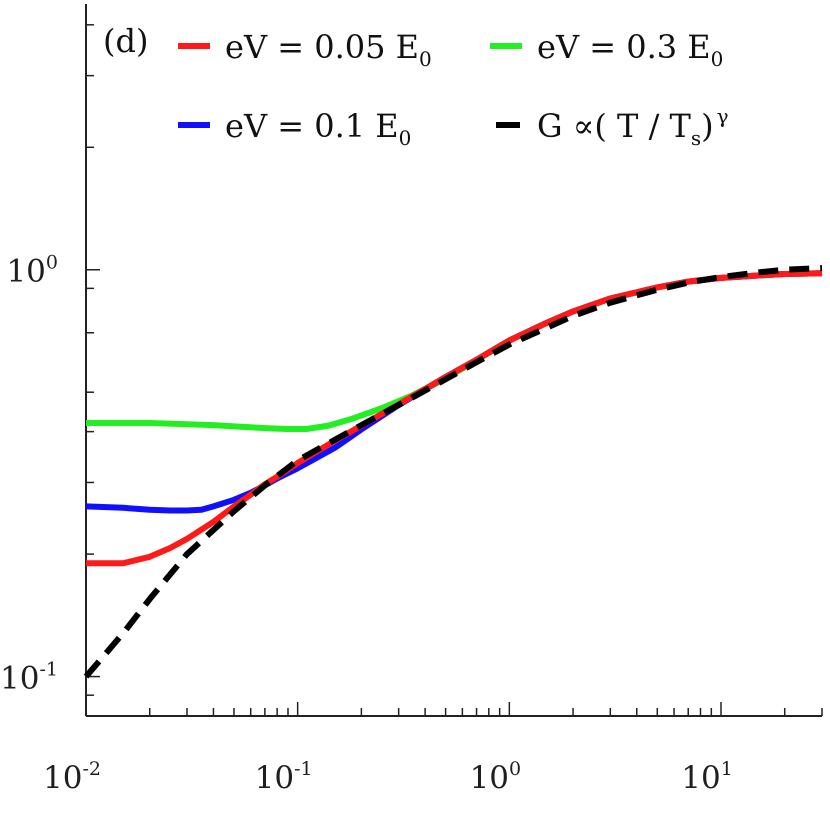 This screenshot has width=830, height=830. Describe the element at coordinates (707, 126) in the screenshot. I see `legend-label-tail: )` at that location.